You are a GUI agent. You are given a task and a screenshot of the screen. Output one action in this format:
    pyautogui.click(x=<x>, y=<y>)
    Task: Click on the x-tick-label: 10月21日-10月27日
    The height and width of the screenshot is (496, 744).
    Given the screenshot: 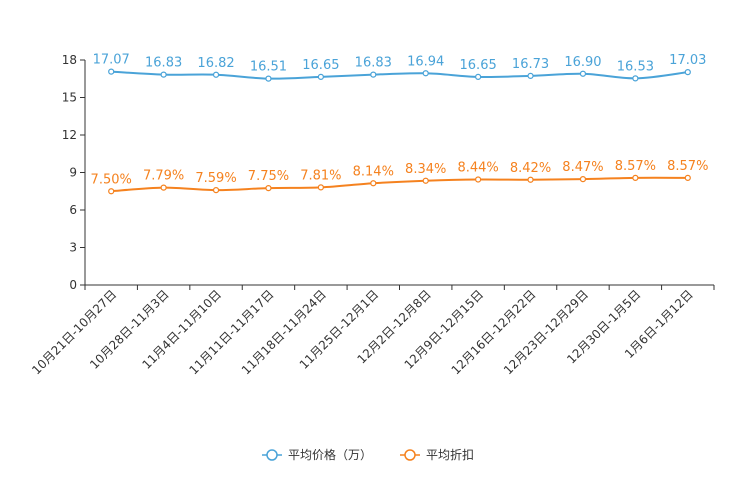 What is the action you would take?
    pyautogui.click(x=74, y=332)
    